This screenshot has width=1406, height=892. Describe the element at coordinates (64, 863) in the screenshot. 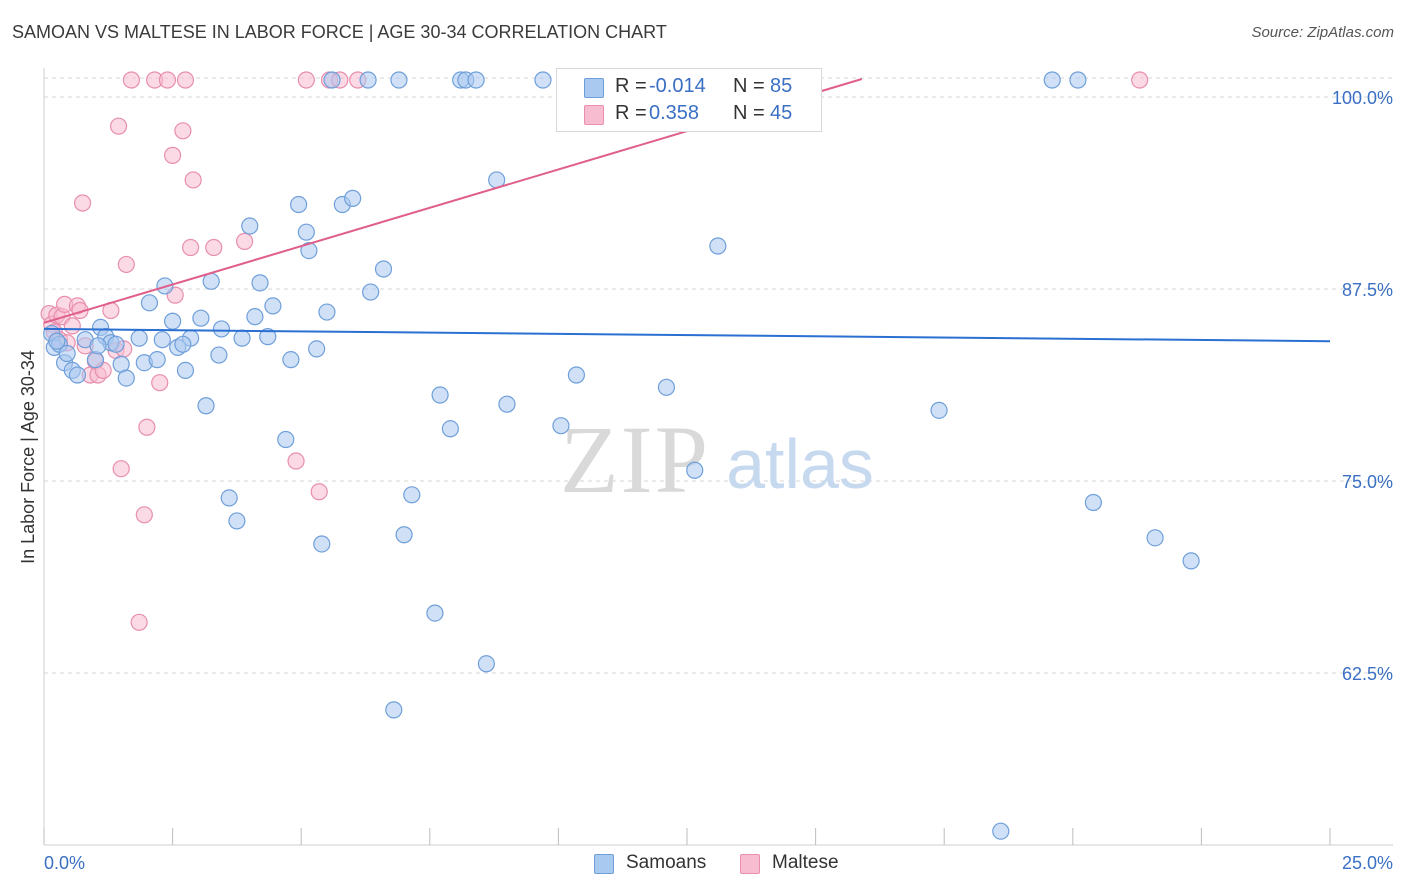

I see `x-tick-label-min: 0.0%` at that location.